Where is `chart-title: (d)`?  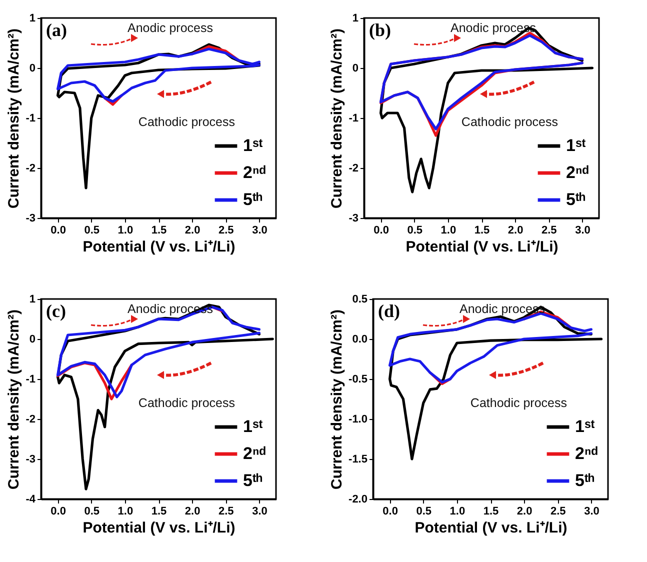
chart-title: (d) is located at coordinates (389, 311).